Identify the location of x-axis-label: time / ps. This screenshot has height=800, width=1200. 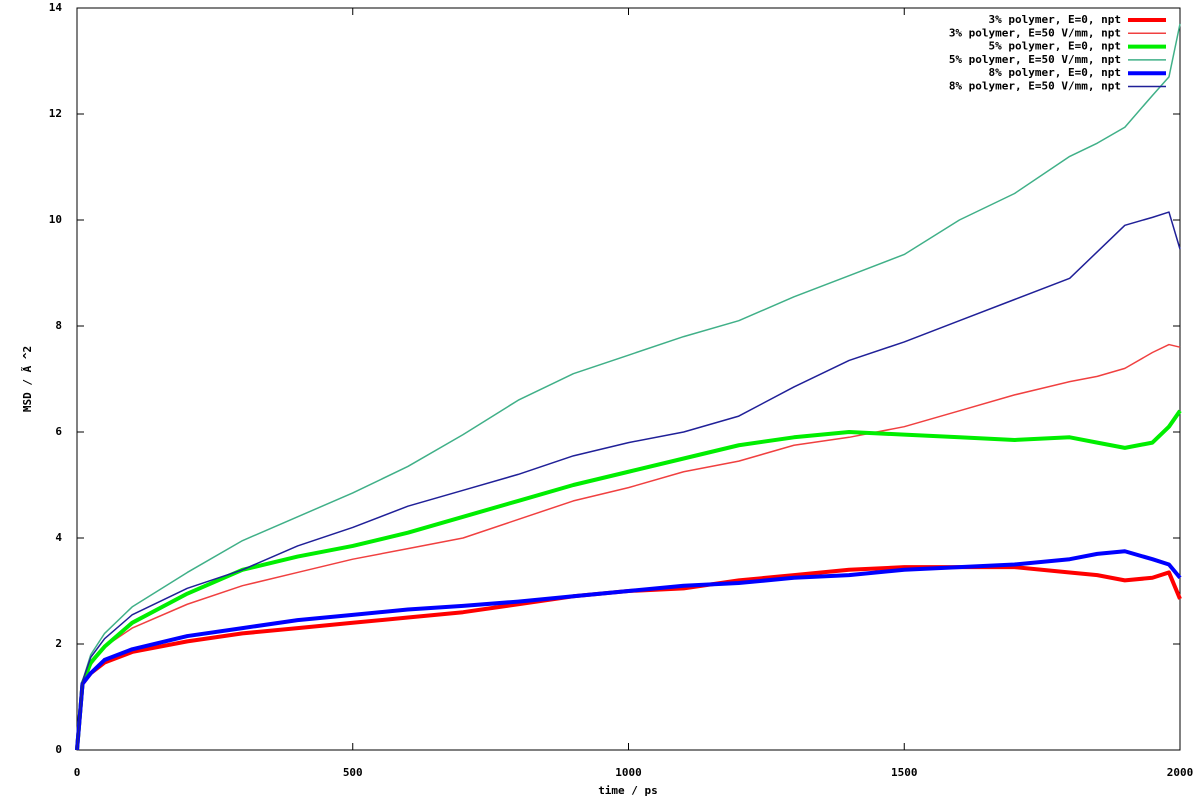
(628, 790).